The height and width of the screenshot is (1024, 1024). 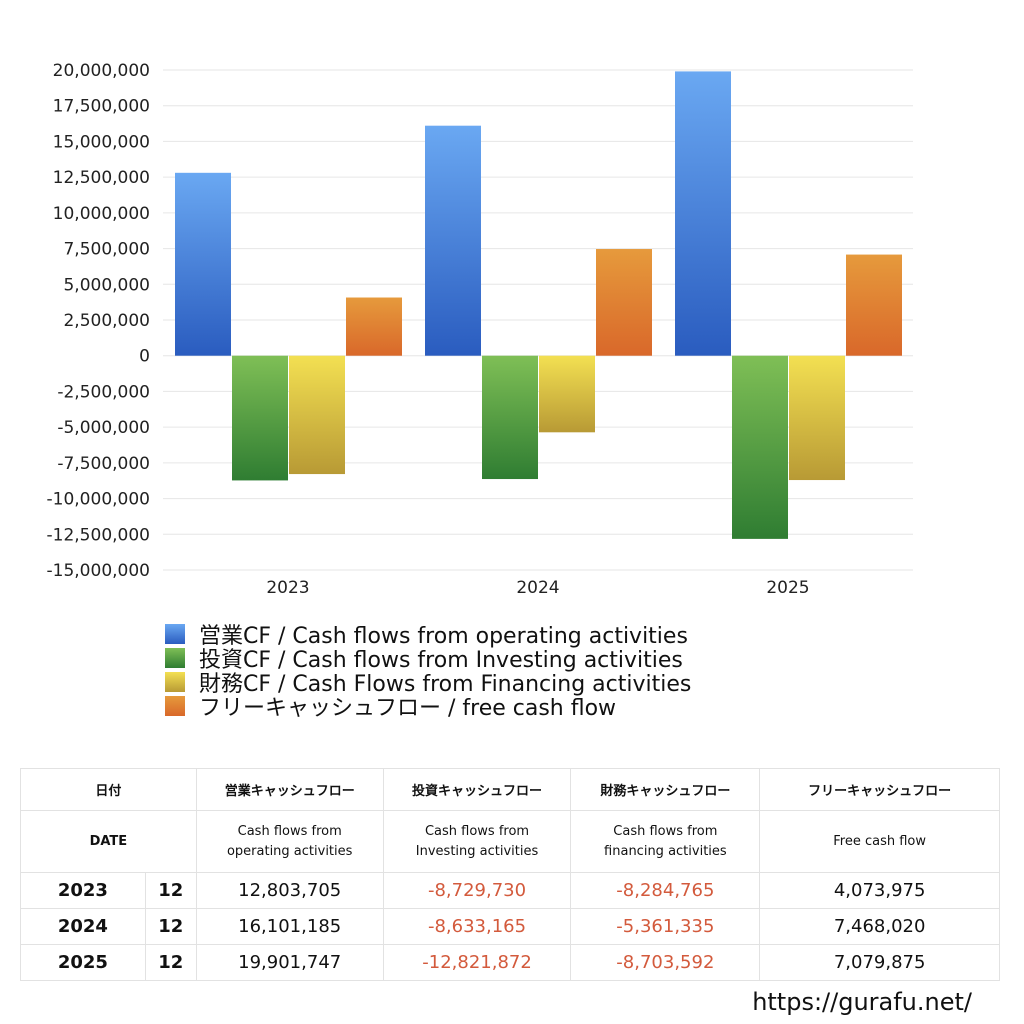 I want to click on header-operating-jp: 営業キャッシュフロー, so click(x=289, y=789).